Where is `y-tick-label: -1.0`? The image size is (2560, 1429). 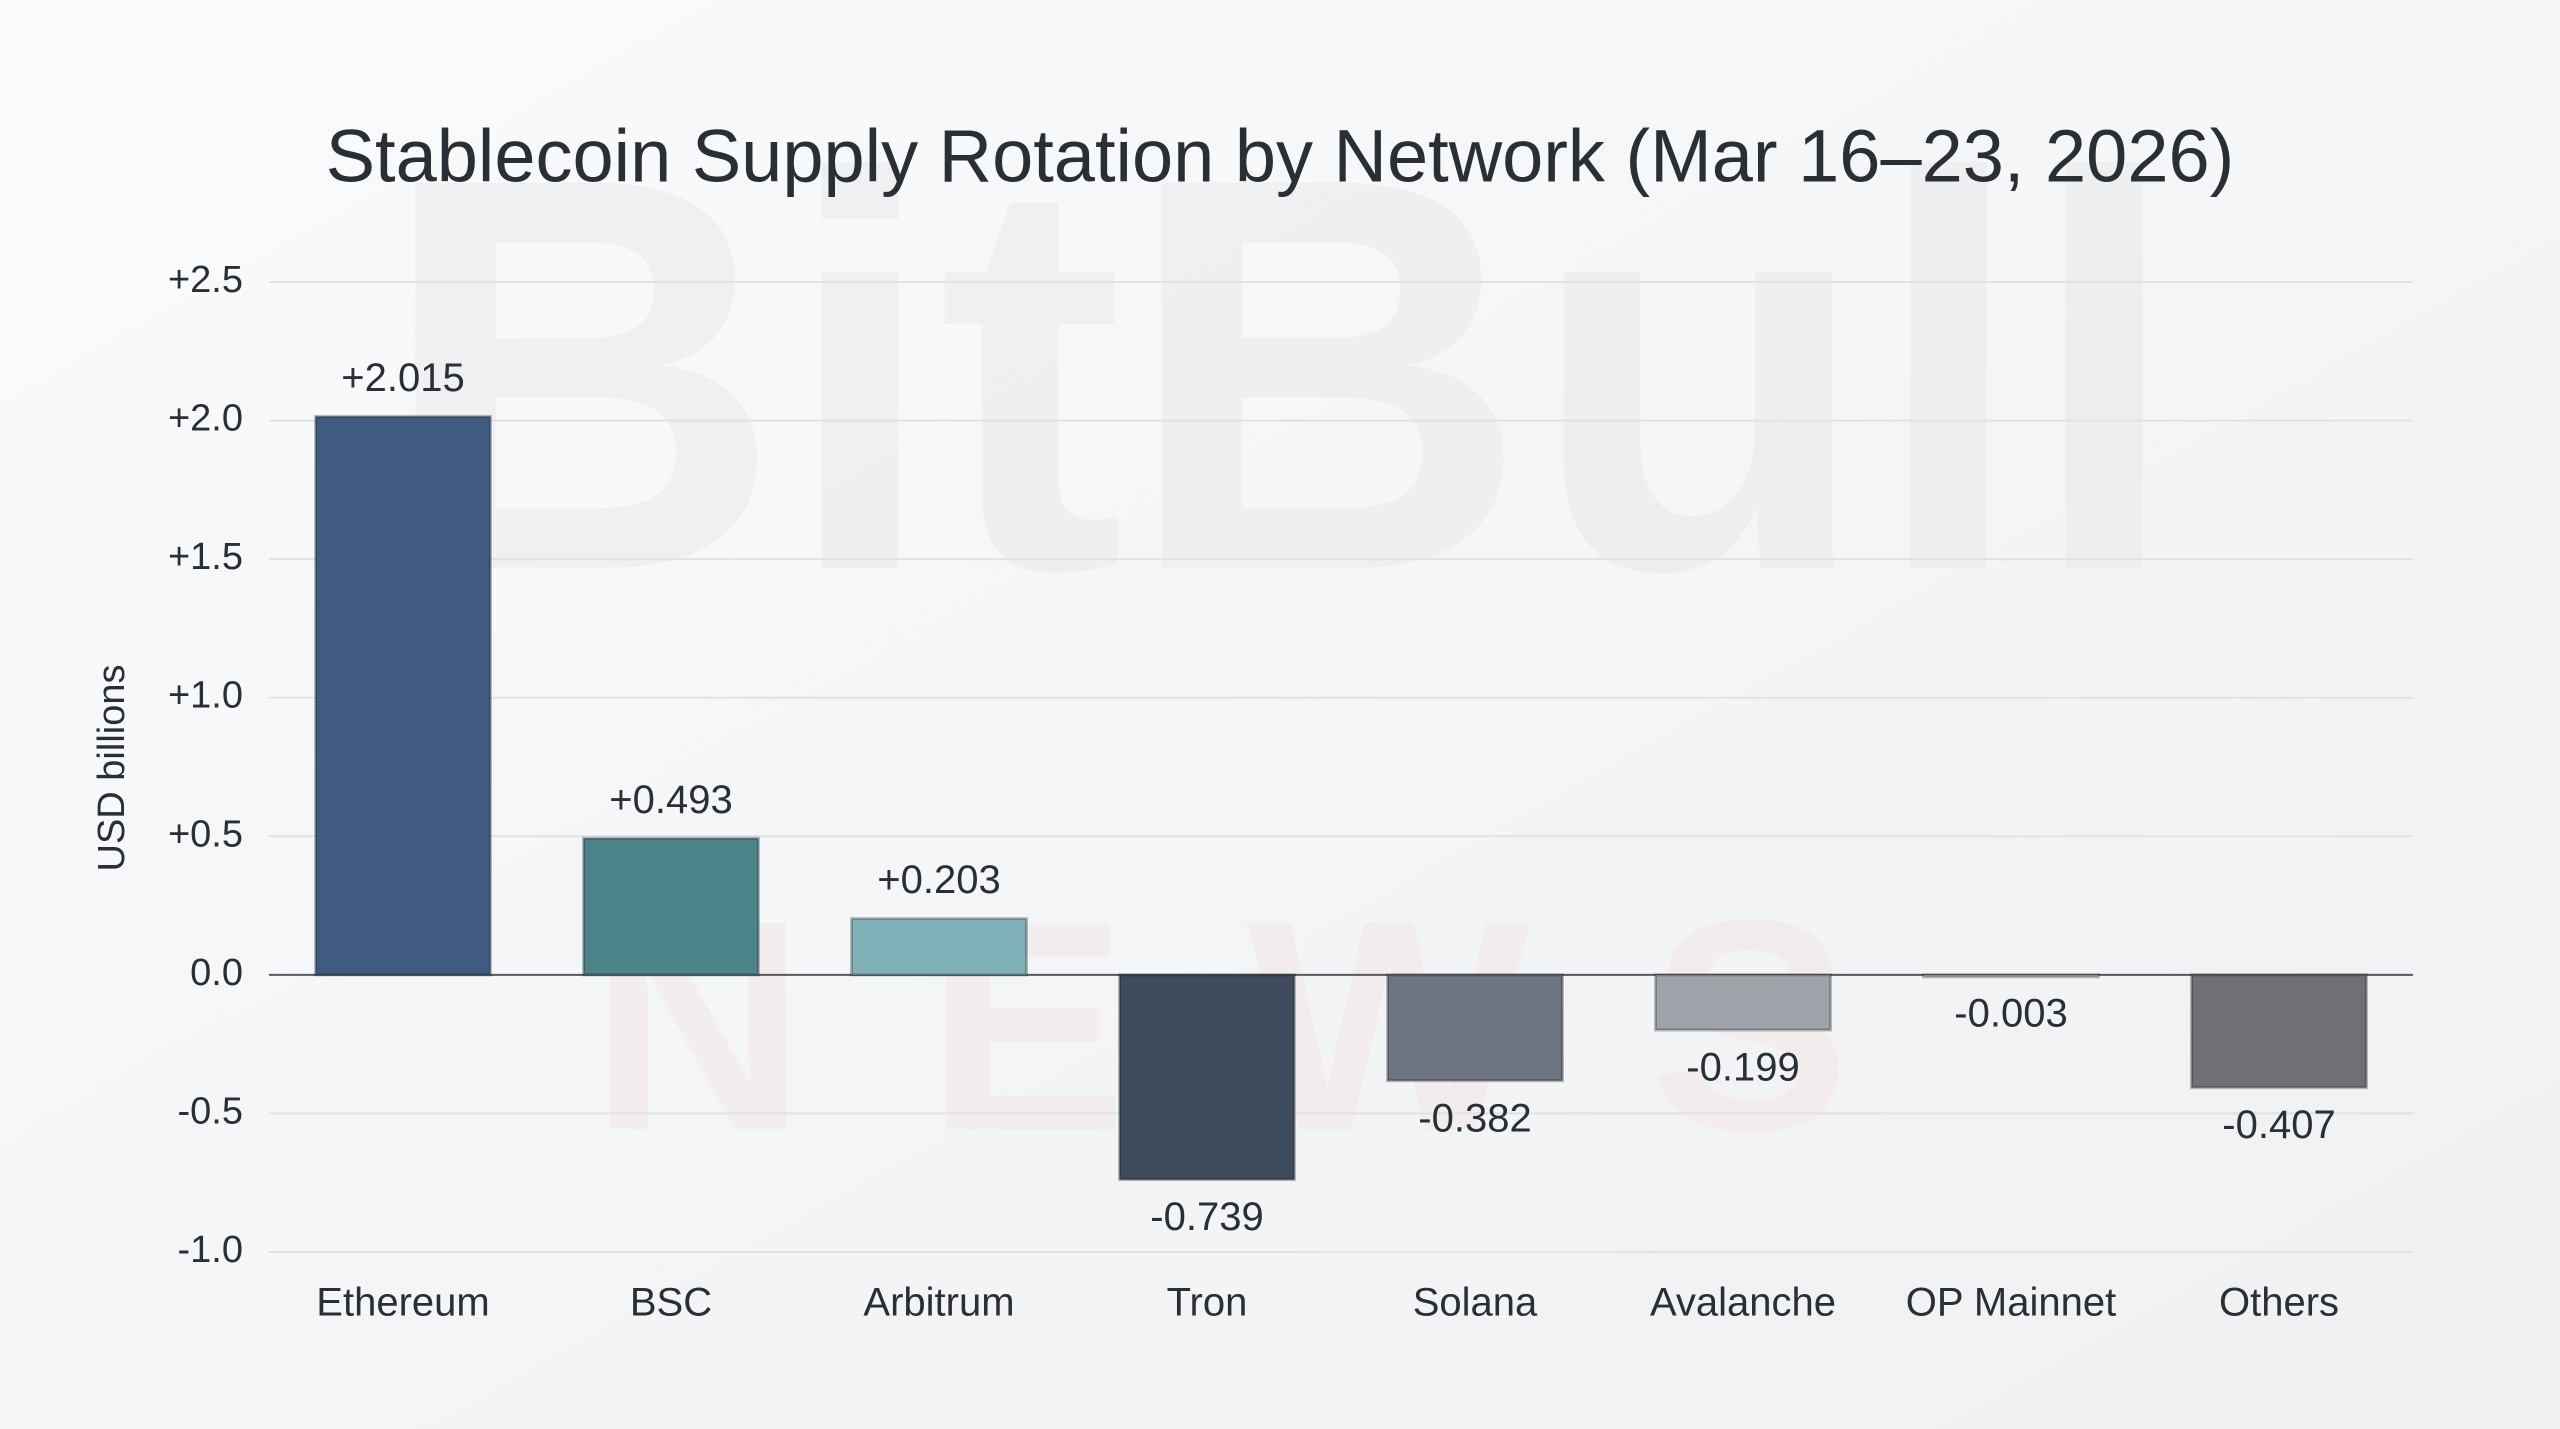 y-tick-label: -1.0 is located at coordinates (210, 1250).